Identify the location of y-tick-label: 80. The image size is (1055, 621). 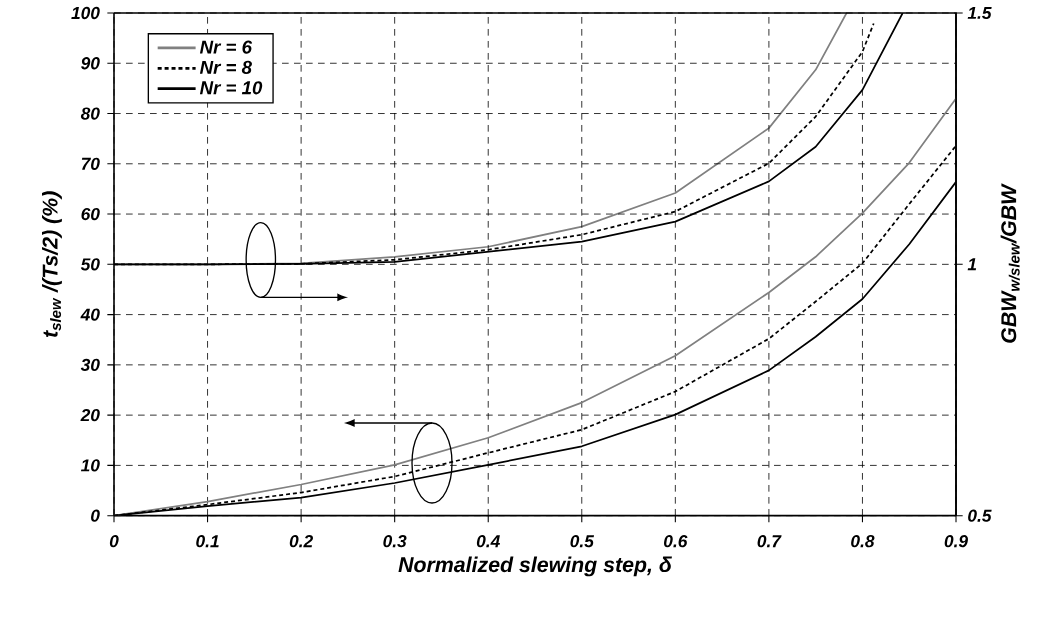
(90, 113).